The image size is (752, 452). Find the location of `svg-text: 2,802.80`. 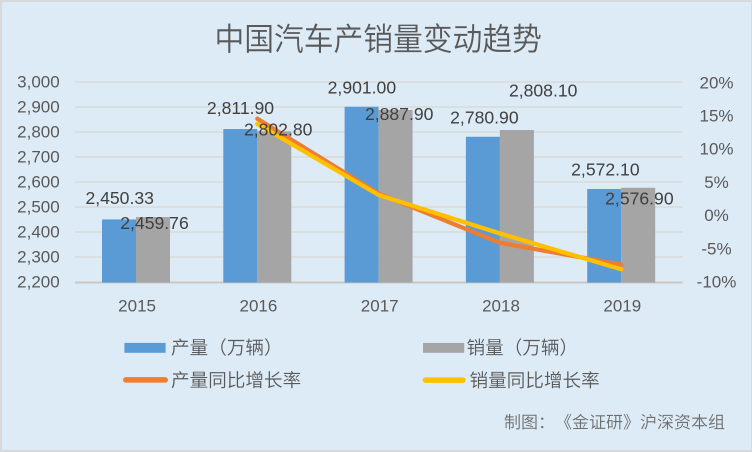

svg-text: 2,802.80 is located at coordinates (278, 130).